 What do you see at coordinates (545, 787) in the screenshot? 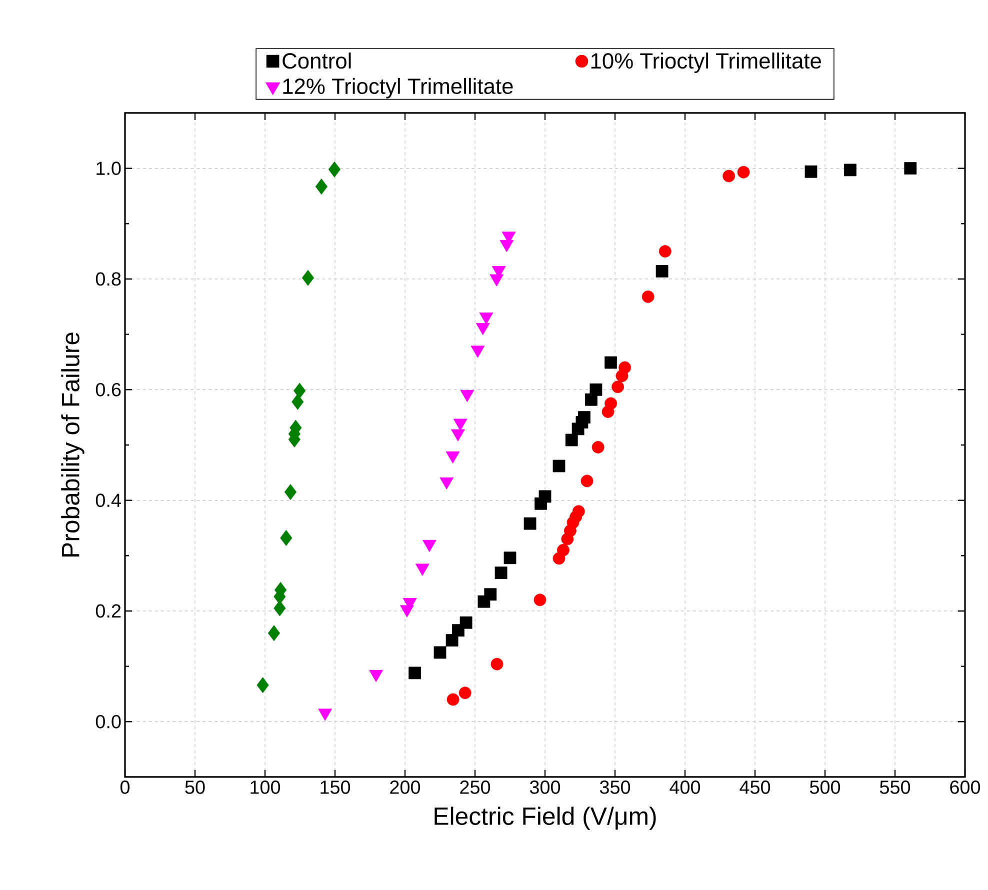
I see `x-tick-label: 300` at bounding box center [545, 787].